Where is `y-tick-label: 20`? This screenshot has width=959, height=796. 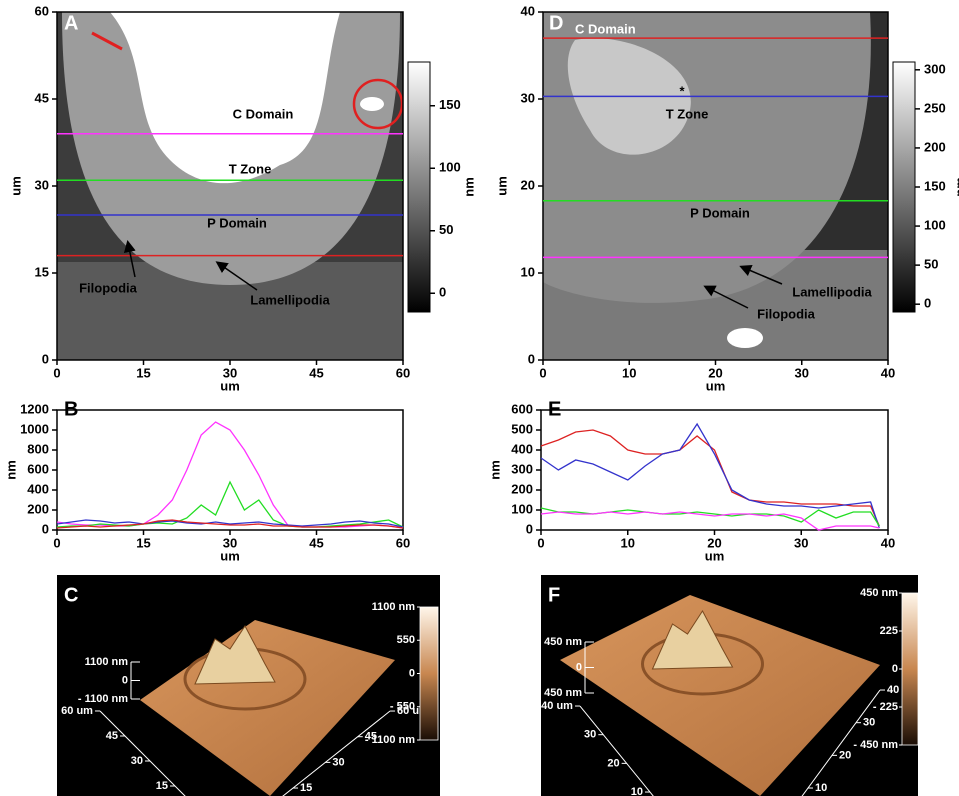
y-tick-label: 20 is located at coordinates (528, 184).